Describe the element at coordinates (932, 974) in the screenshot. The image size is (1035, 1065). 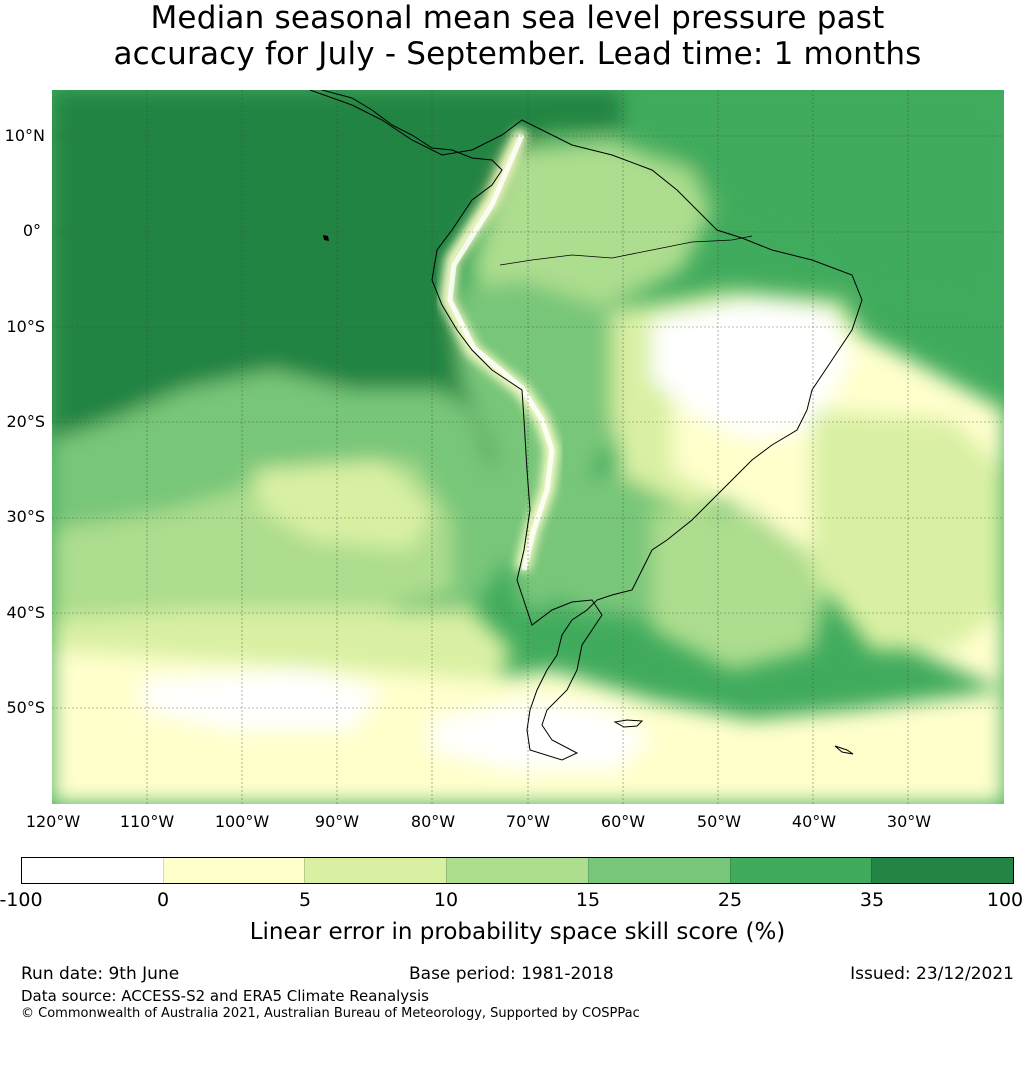
I see `issued-date: Issued: 23/12/2021` at that location.